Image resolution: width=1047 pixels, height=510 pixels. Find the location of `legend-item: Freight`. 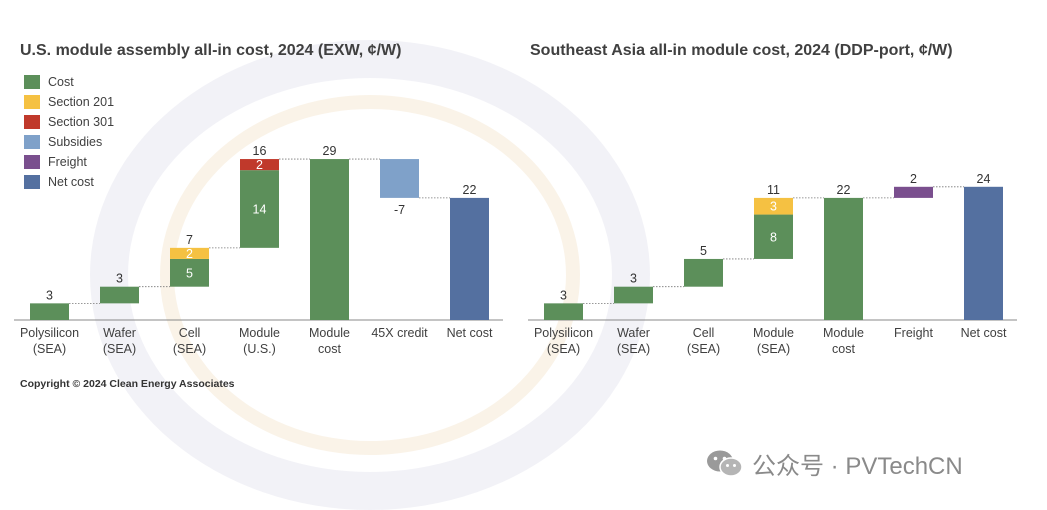

legend-item: Freight is located at coordinates (69, 162).